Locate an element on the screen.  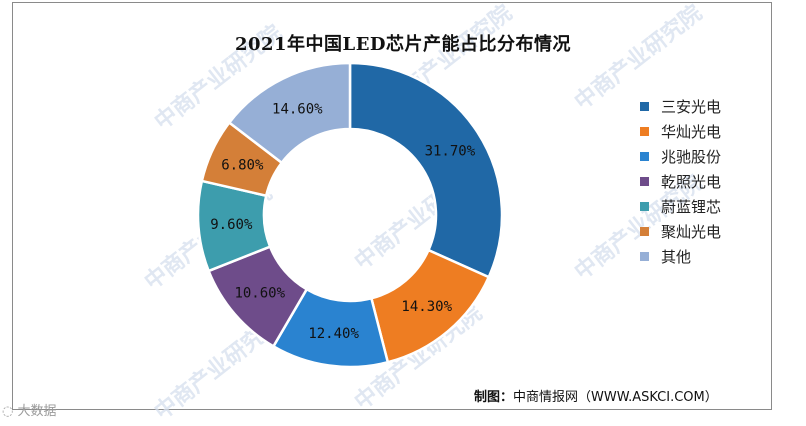
legend-item-6: 其他 is located at coordinates (680, 256).